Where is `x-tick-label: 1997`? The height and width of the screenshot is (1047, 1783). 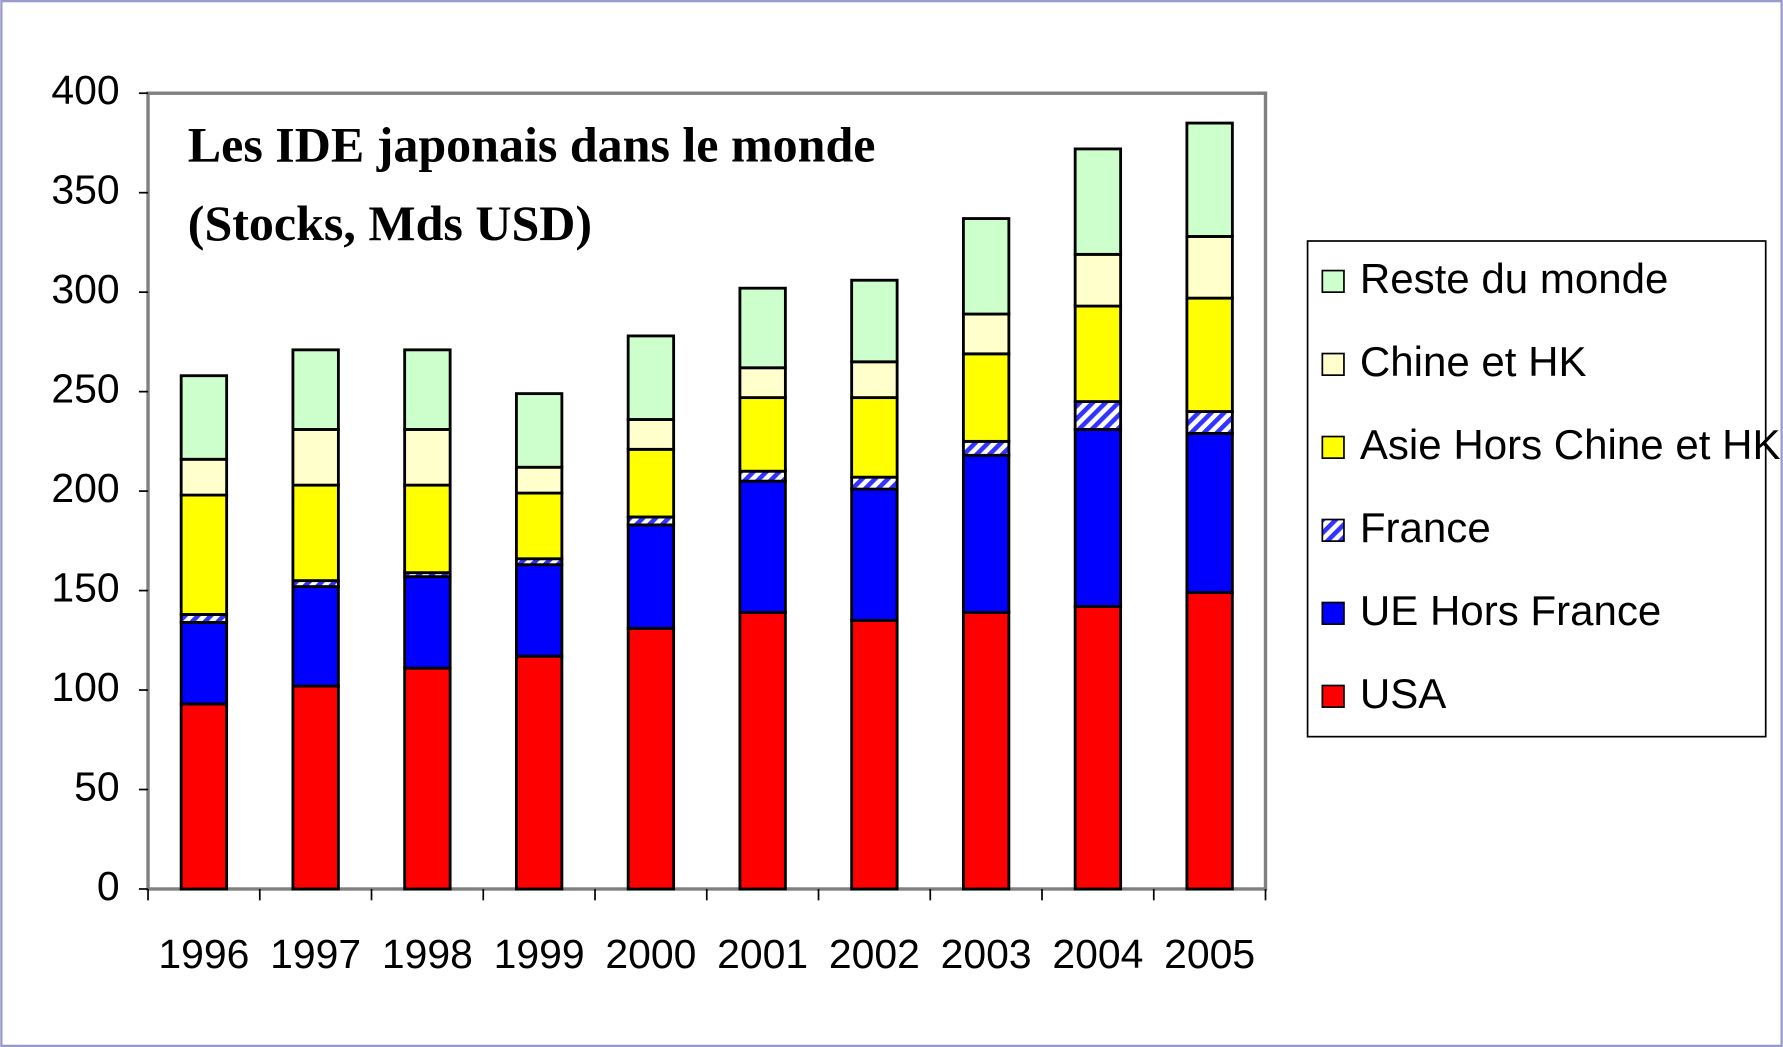 x-tick-label: 1997 is located at coordinates (315, 954).